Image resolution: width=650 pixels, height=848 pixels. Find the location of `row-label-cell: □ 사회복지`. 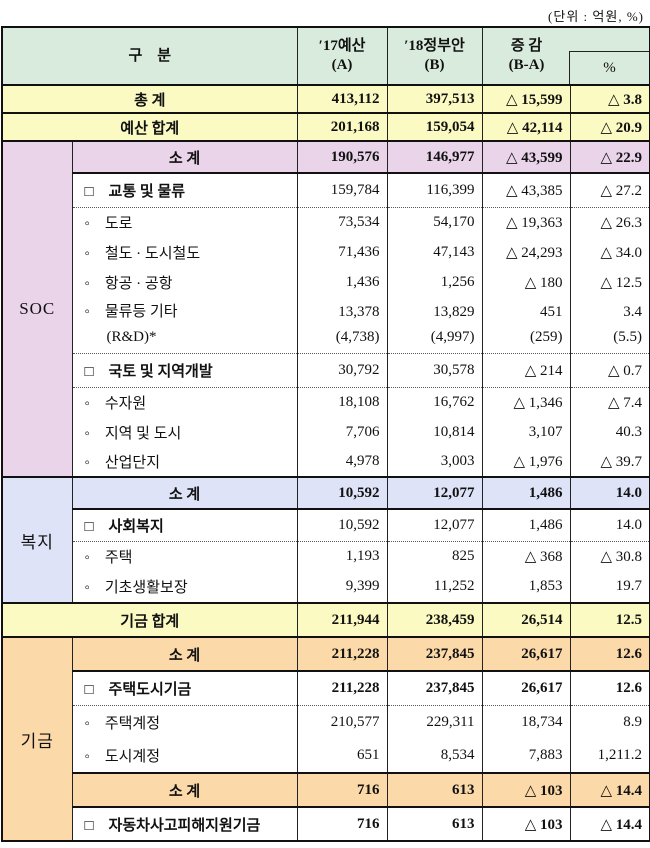

row-label-cell: □ 사회복지 is located at coordinates (184, 524).